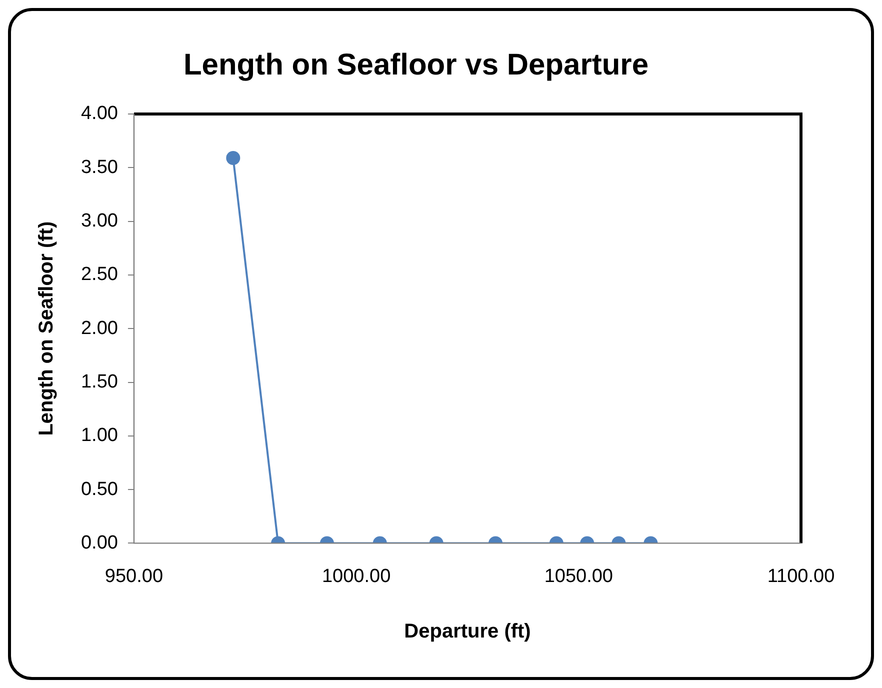  I want to click on y-axis-title: Length on Seafloor (ft), so click(47, 328).